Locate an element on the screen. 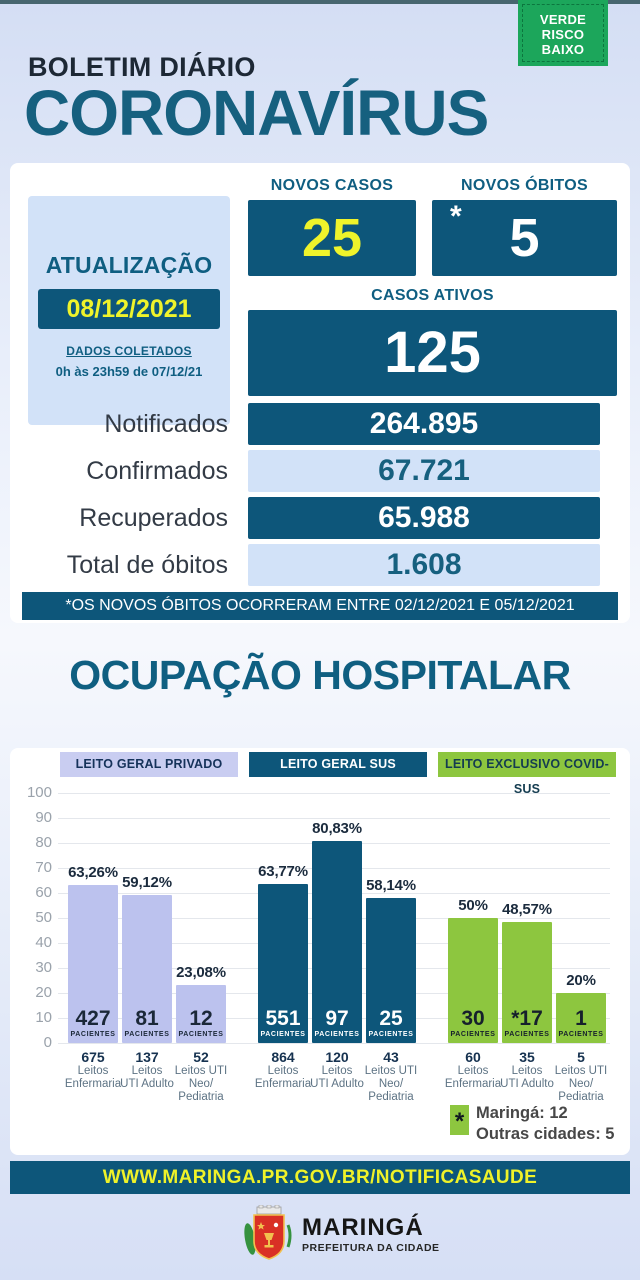 Image resolution: width=640 pixels, height=1280 pixels. beds-count: 52 is located at coordinates (201, 1057).